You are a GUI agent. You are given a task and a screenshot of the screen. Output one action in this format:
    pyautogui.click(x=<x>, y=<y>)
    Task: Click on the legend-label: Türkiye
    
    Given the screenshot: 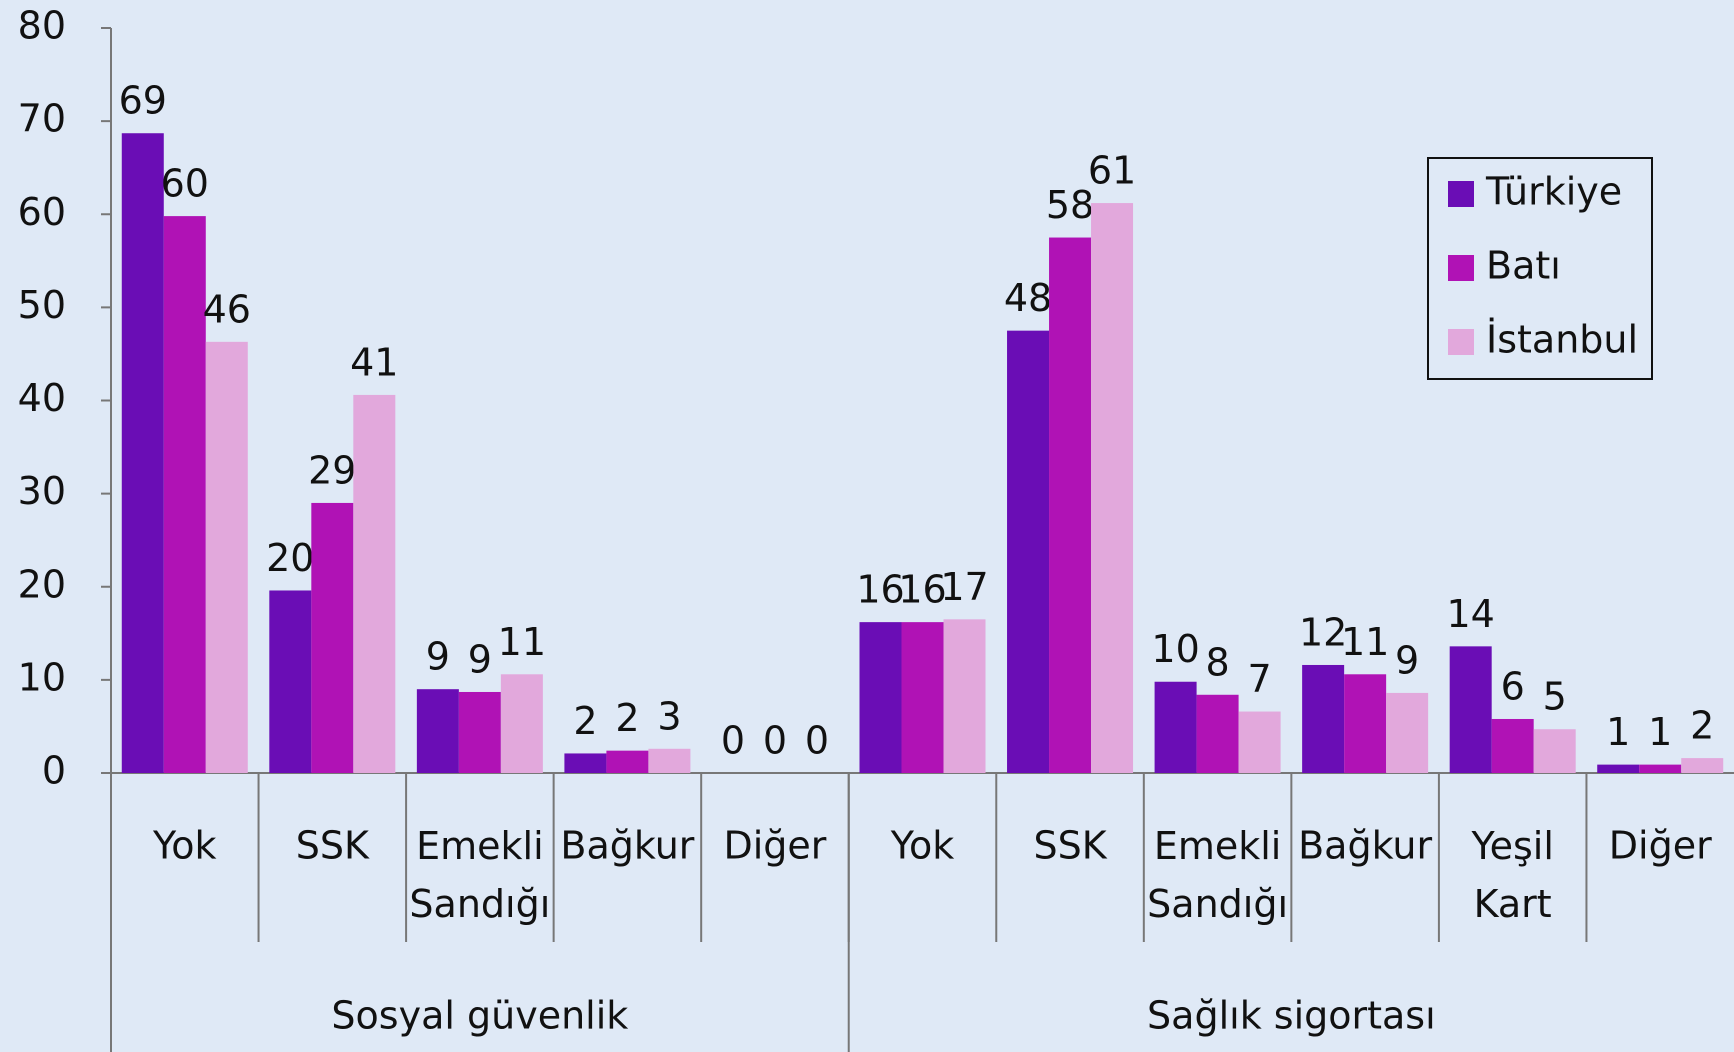 What is the action you would take?
    pyautogui.click(x=1553, y=192)
    